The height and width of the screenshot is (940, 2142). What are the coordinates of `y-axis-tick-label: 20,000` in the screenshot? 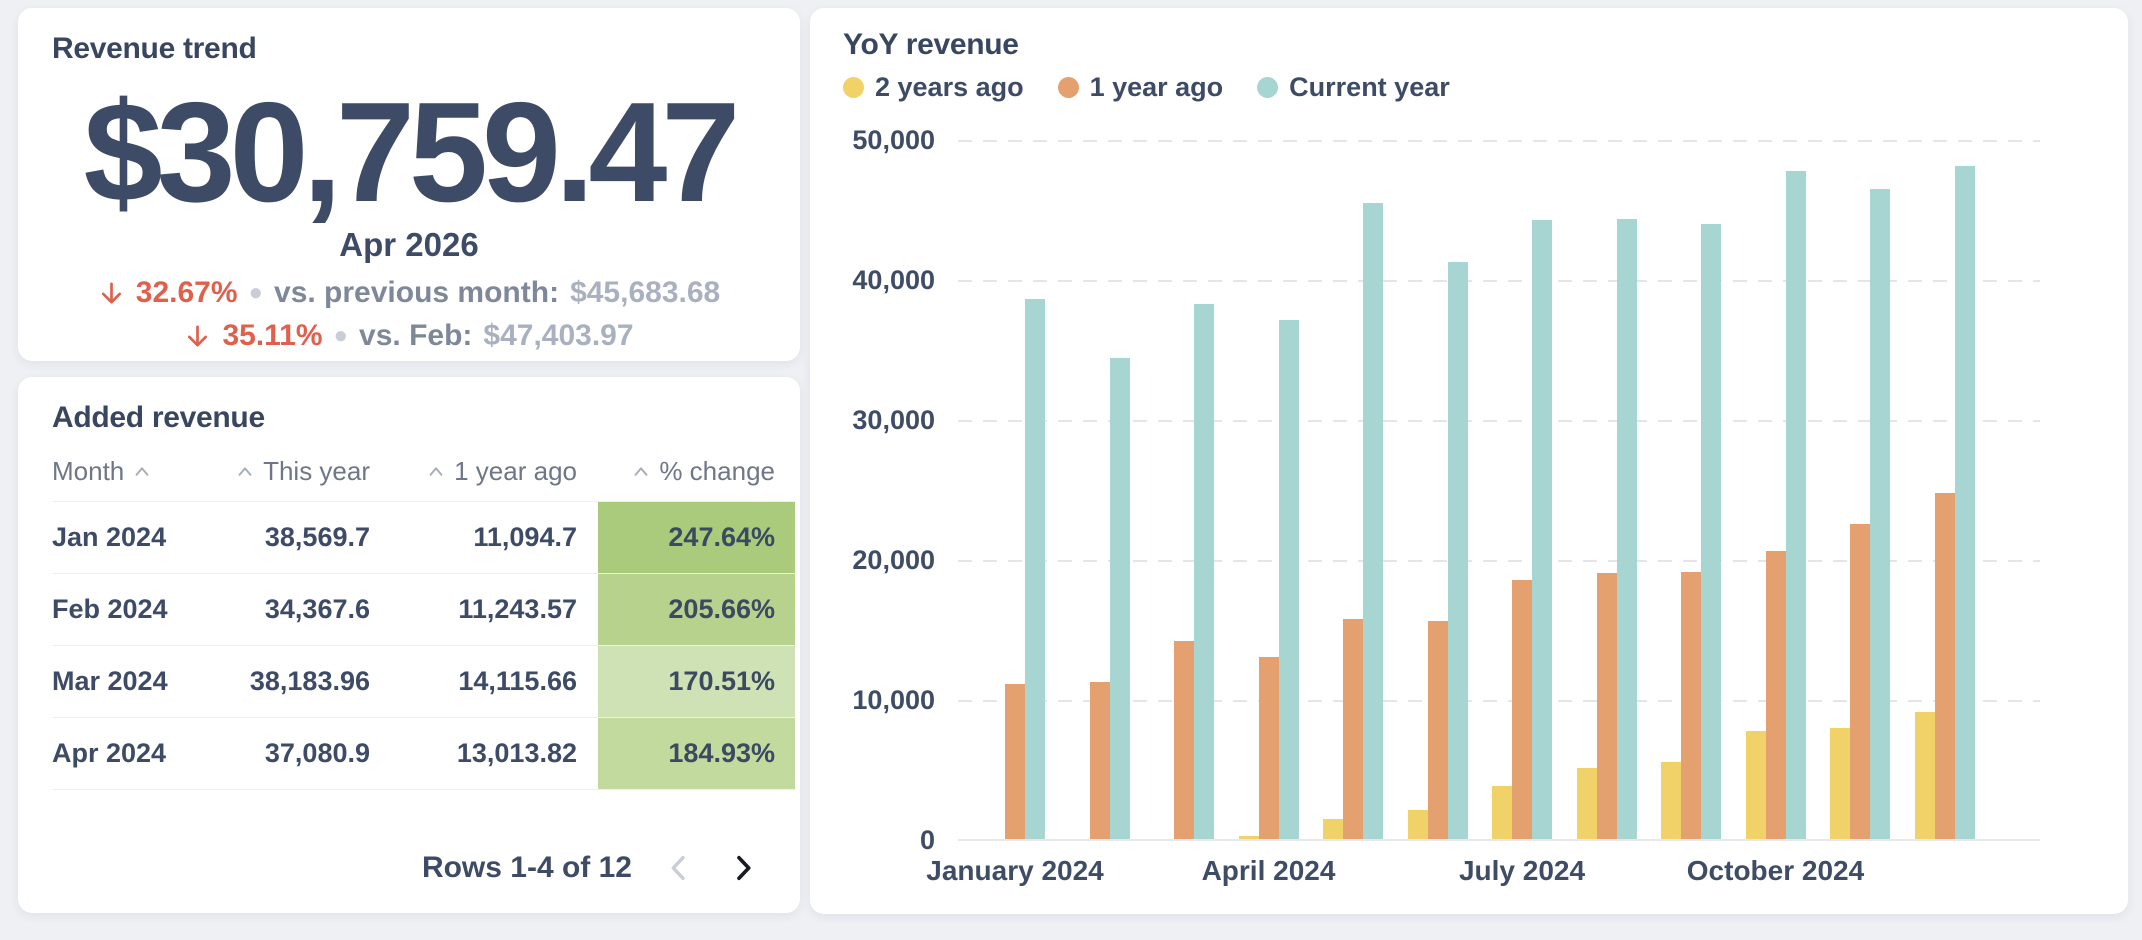 It's located at (893, 560).